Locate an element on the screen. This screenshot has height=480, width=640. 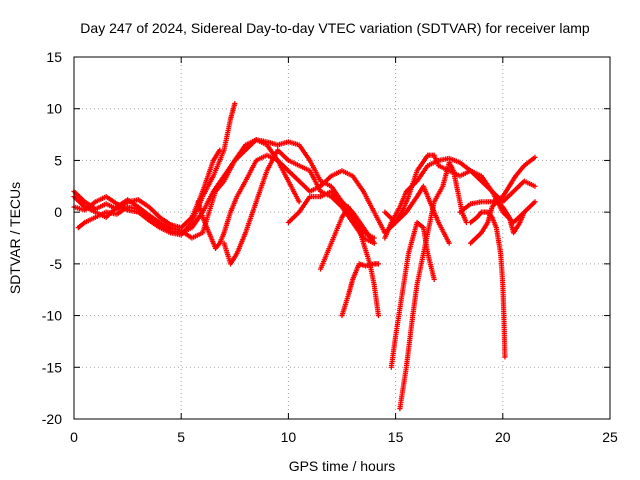
series-sat-p is located at coordinates (497, 222).